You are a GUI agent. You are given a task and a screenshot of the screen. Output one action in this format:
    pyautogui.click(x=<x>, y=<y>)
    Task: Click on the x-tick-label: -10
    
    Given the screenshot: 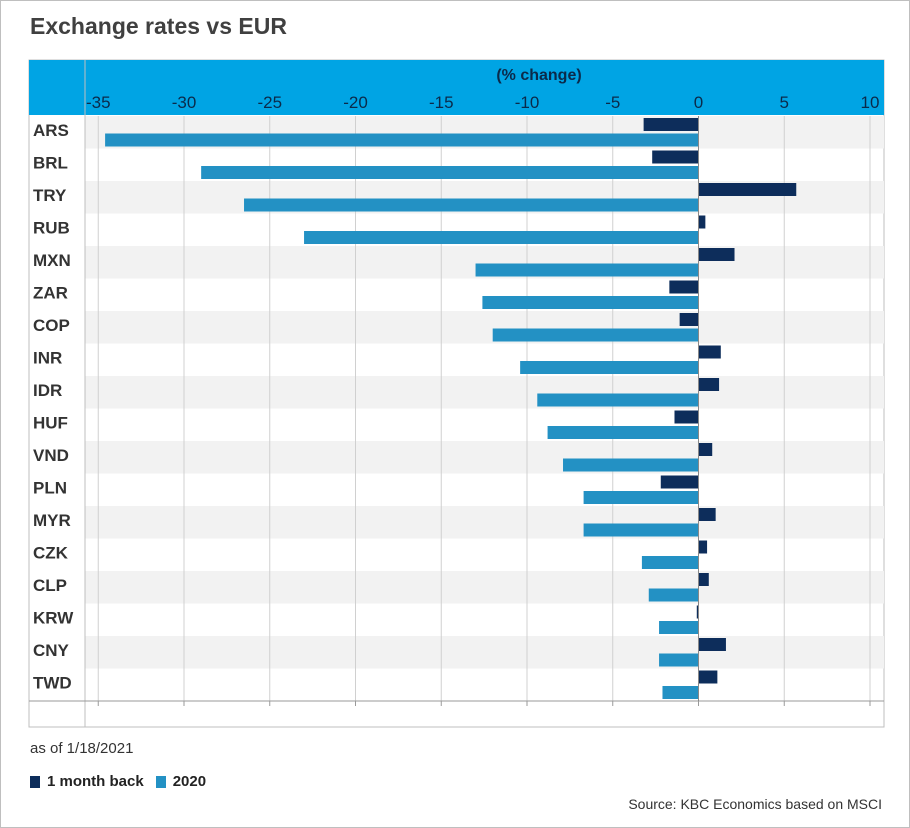 What is the action you would take?
    pyautogui.click(x=527, y=102)
    